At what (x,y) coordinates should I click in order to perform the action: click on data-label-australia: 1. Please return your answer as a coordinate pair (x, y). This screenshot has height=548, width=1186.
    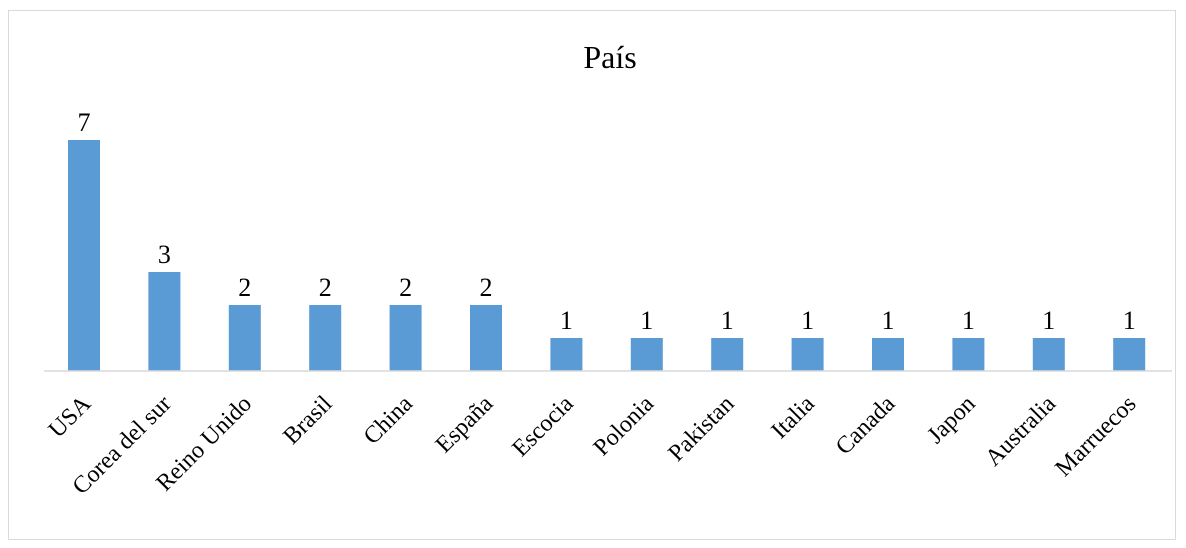
    Looking at the image, I should click on (1048, 320).